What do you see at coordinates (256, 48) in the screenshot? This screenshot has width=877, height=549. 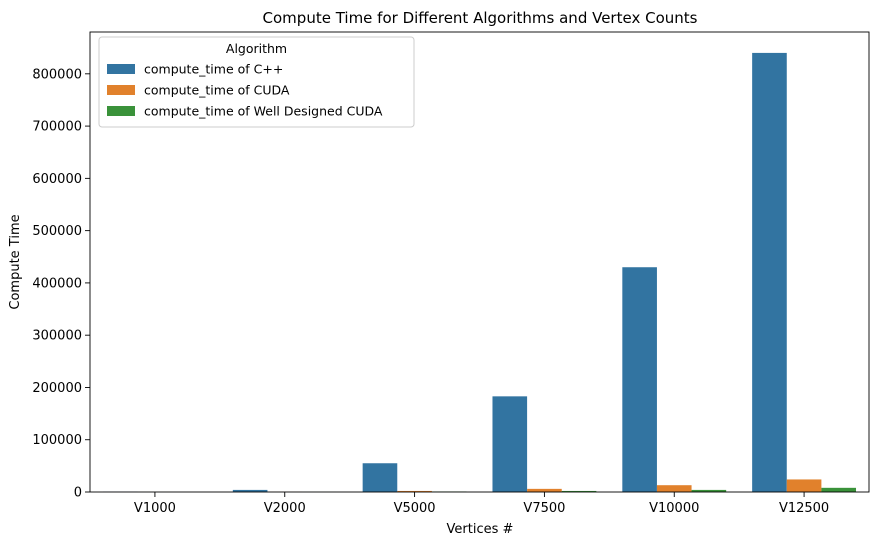 I see `legend-title: Algorithm` at bounding box center [256, 48].